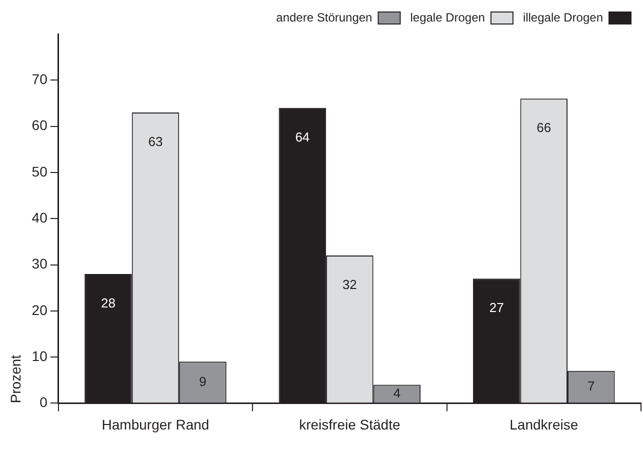 The height and width of the screenshot is (450, 643). I want to click on data-label: 32, so click(349, 284).